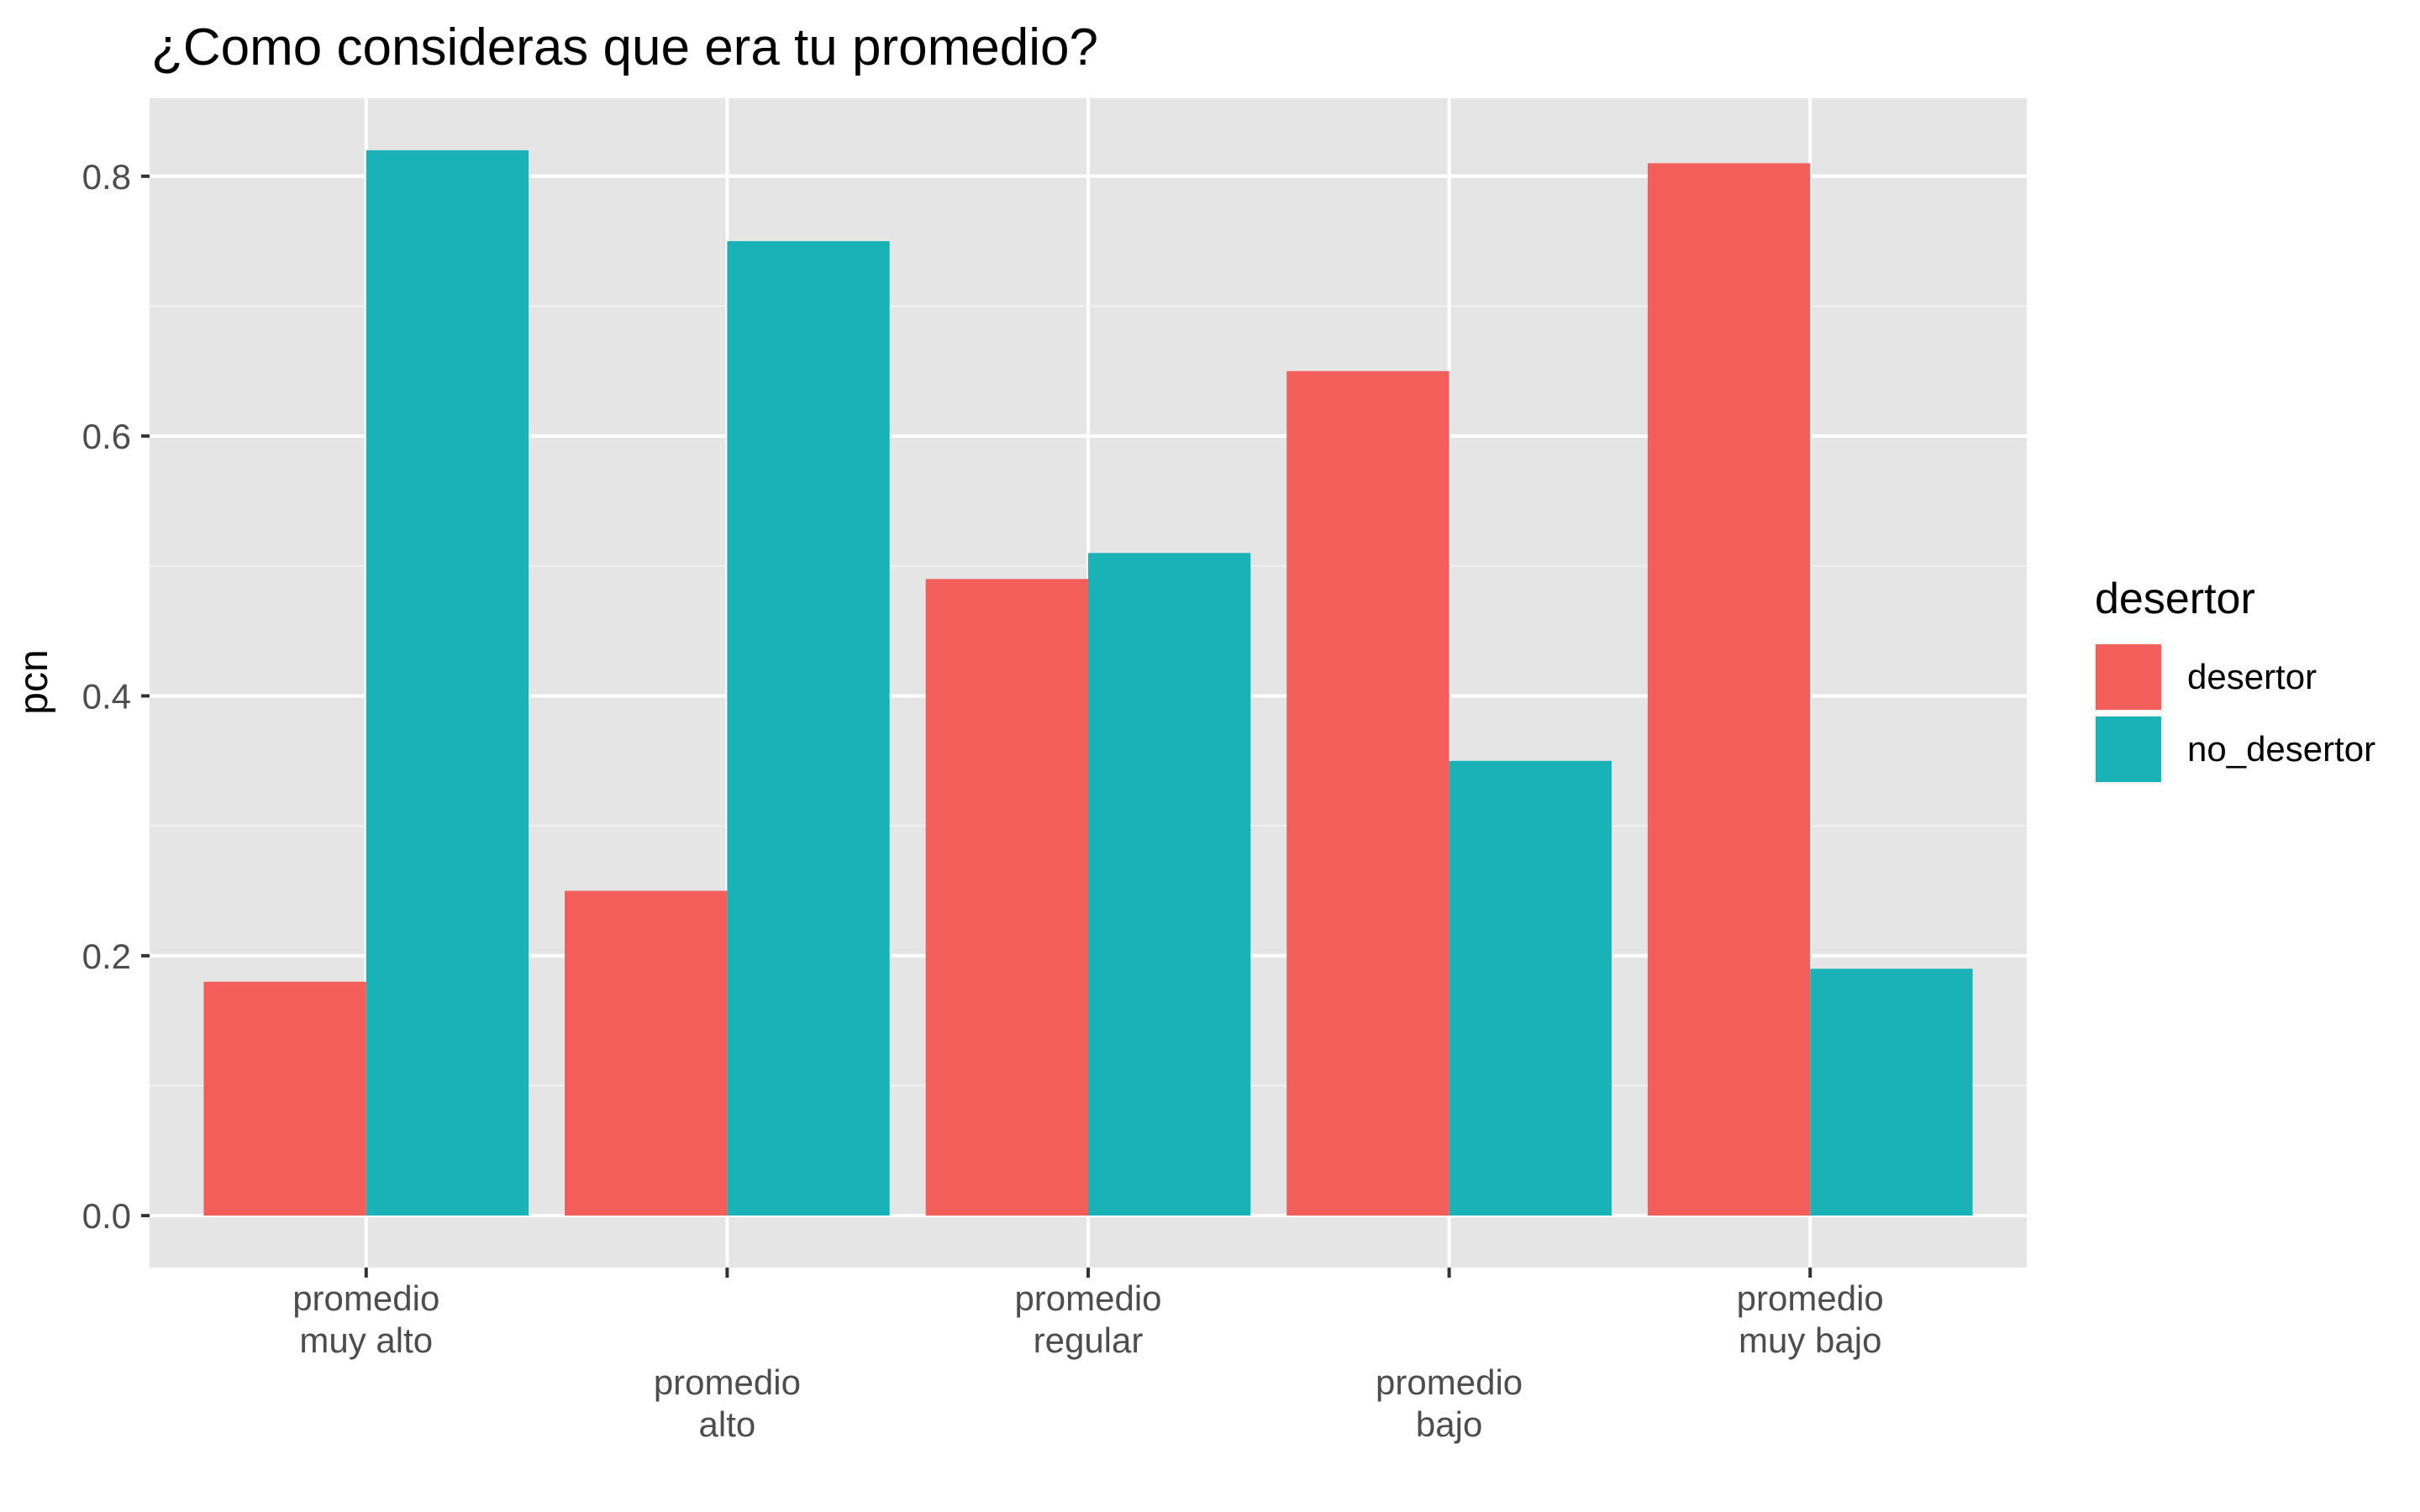 This screenshot has height=1512, width=2420. I want to click on legend: desertor desertor no_desertor, so click(2234, 679).